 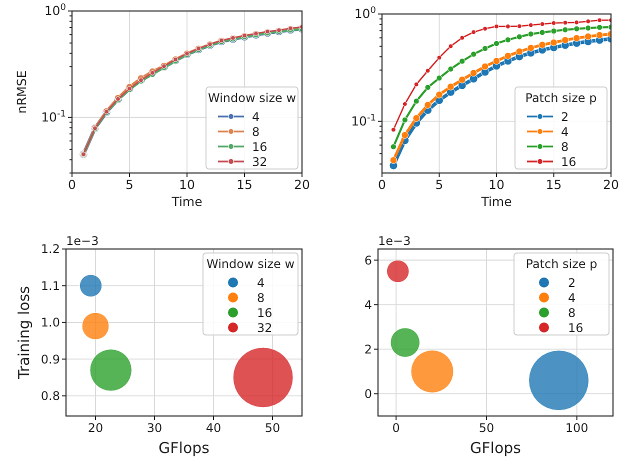 I want to click on x-tick-label: 30, so click(x=154, y=428).